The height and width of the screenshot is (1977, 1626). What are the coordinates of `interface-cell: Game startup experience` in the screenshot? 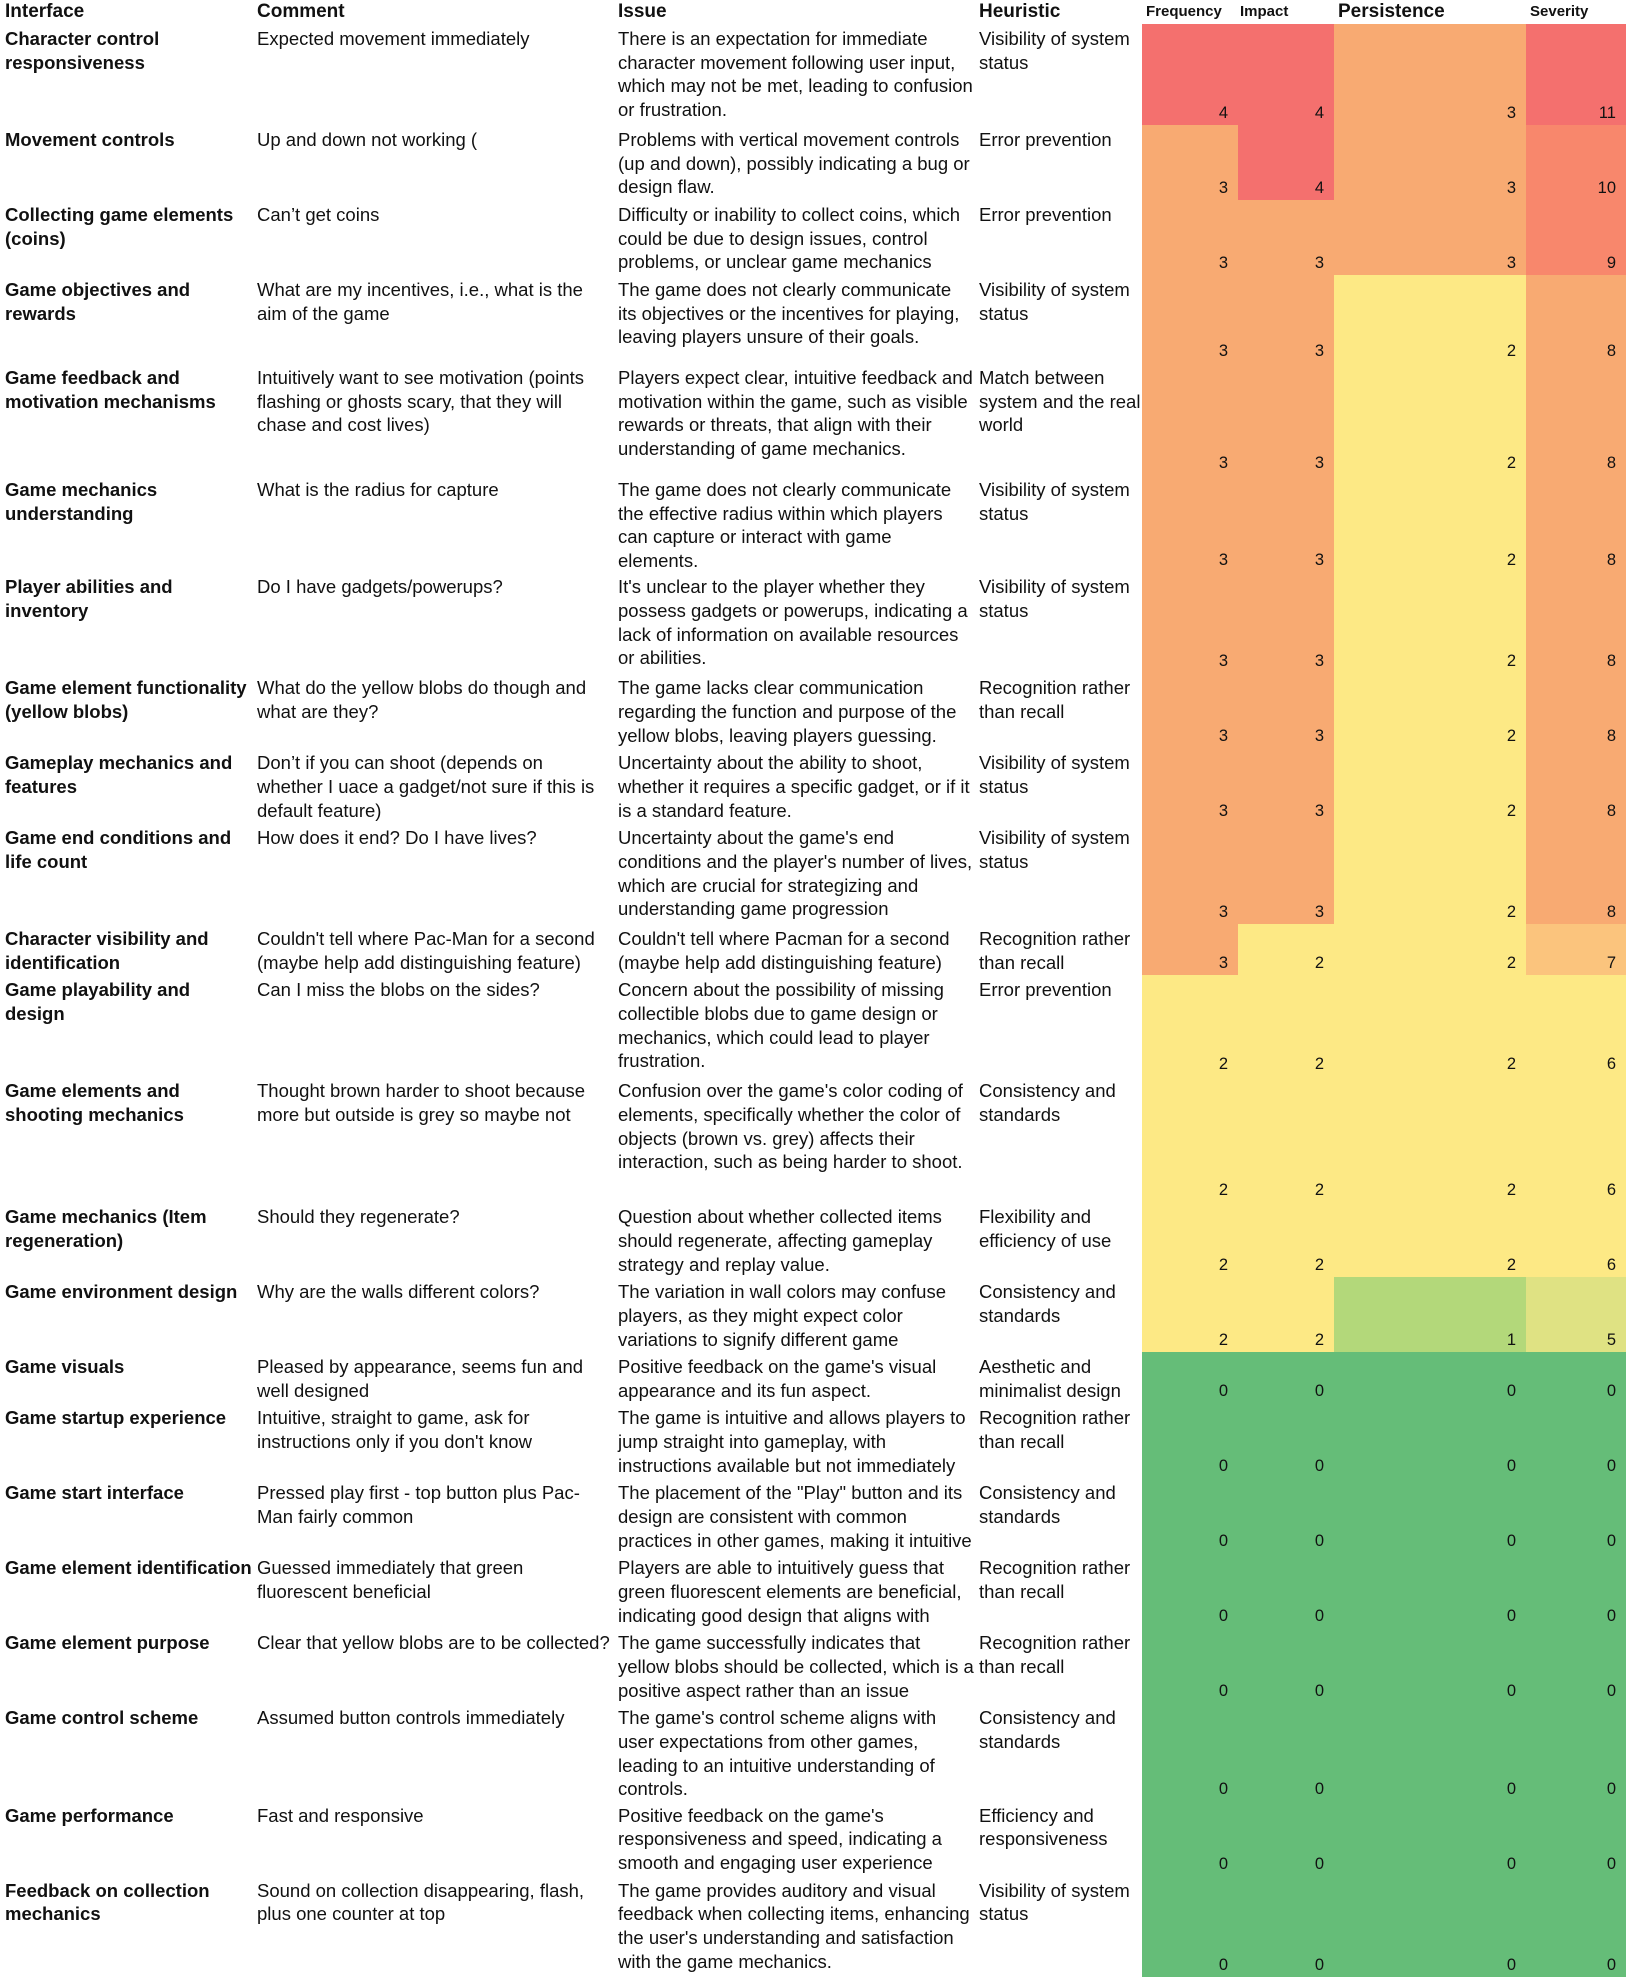 It's located at (116, 1418).